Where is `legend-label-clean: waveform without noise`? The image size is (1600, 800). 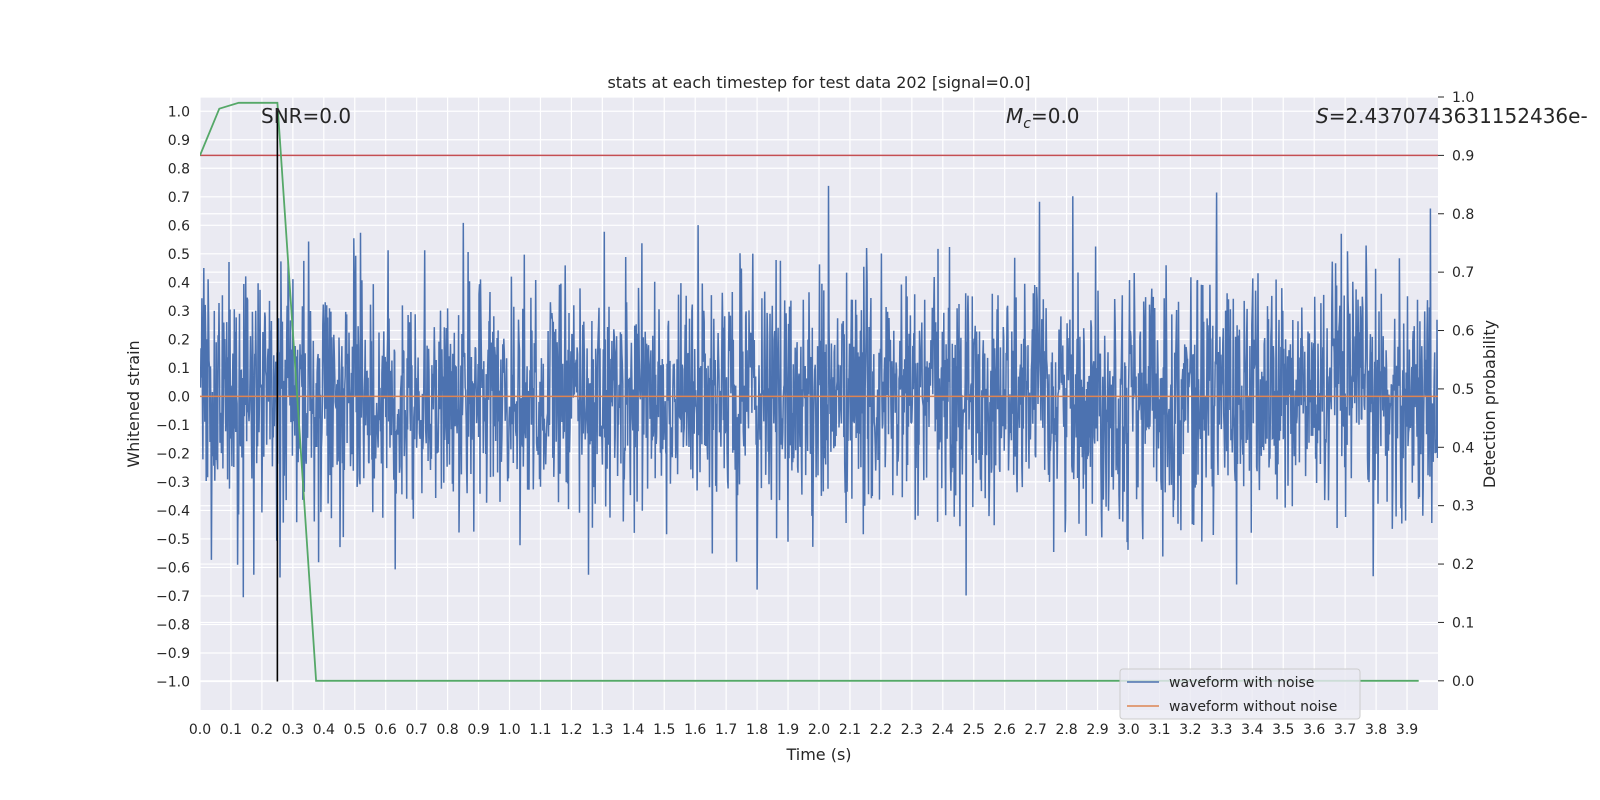 legend-label-clean: waveform without noise is located at coordinates (1253, 707).